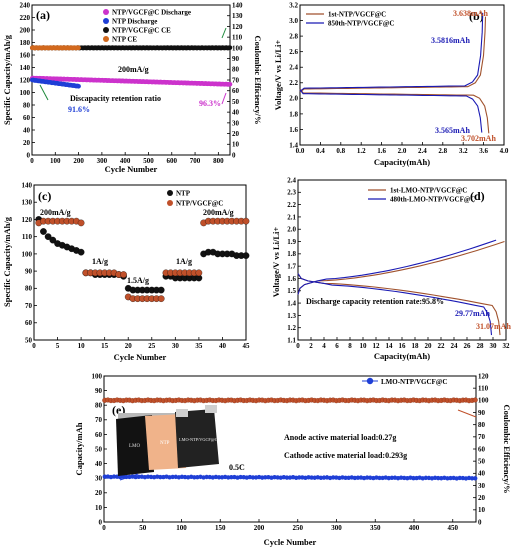  What do you see at coordinates (361, 151) in the screenshot?
I see `x-tick-label: 1.2` at bounding box center [361, 151].